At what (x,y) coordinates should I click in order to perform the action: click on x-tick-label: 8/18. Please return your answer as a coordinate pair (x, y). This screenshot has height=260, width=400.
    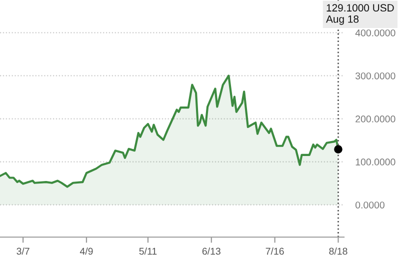
    Looking at the image, I should click on (338, 251).